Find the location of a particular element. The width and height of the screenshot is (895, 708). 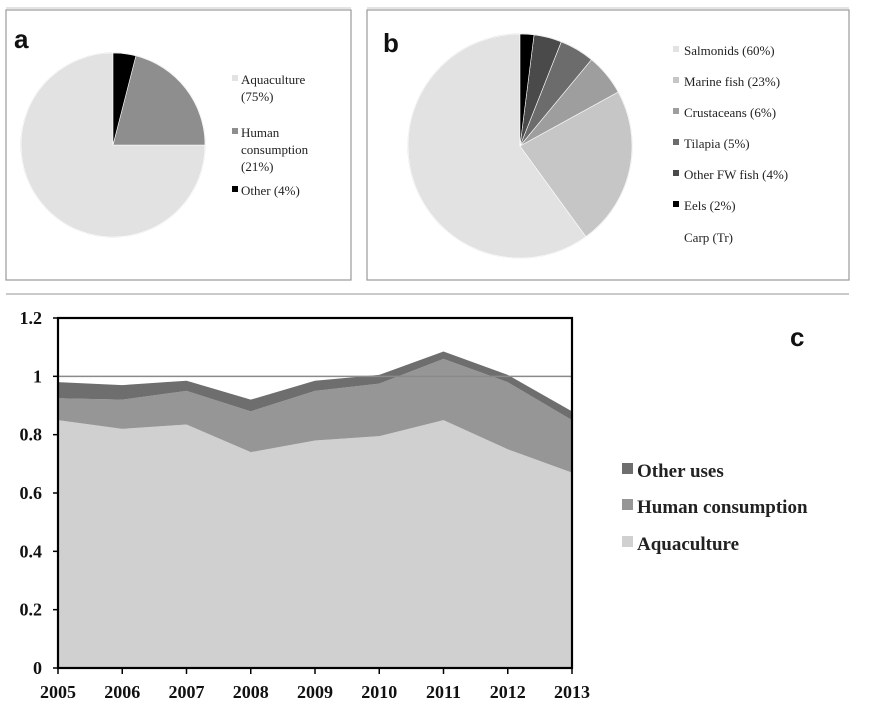

legend-a-label-aquaculture-1: Aquaculture is located at coordinates (273, 79).